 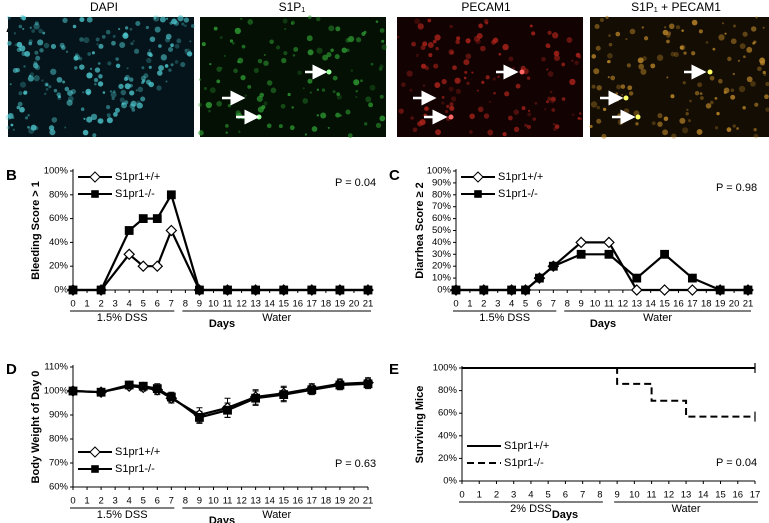 What do you see at coordinates (59, 194) in the screenshot?
I see `y-tick-label: 80%` at bounding box center [59, 194].